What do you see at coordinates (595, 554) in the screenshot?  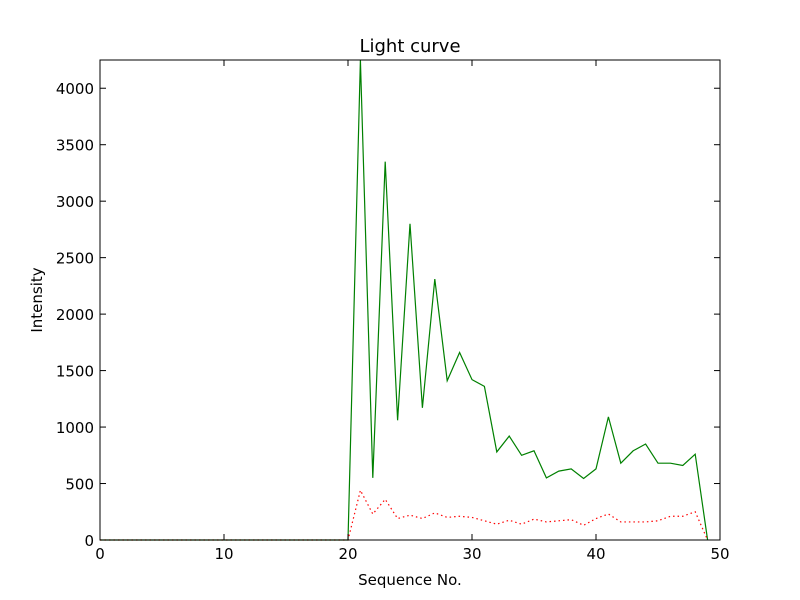 I see `x-tick-label: 40` at bounding box center [595, 554].